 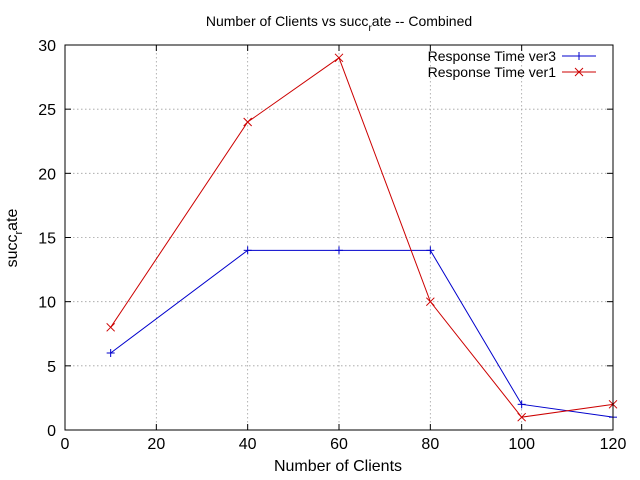 What do you see at coordinates (51, 367) in the screenshot?
I see `y-tick-label: 5` at bounding box center [51, 367].